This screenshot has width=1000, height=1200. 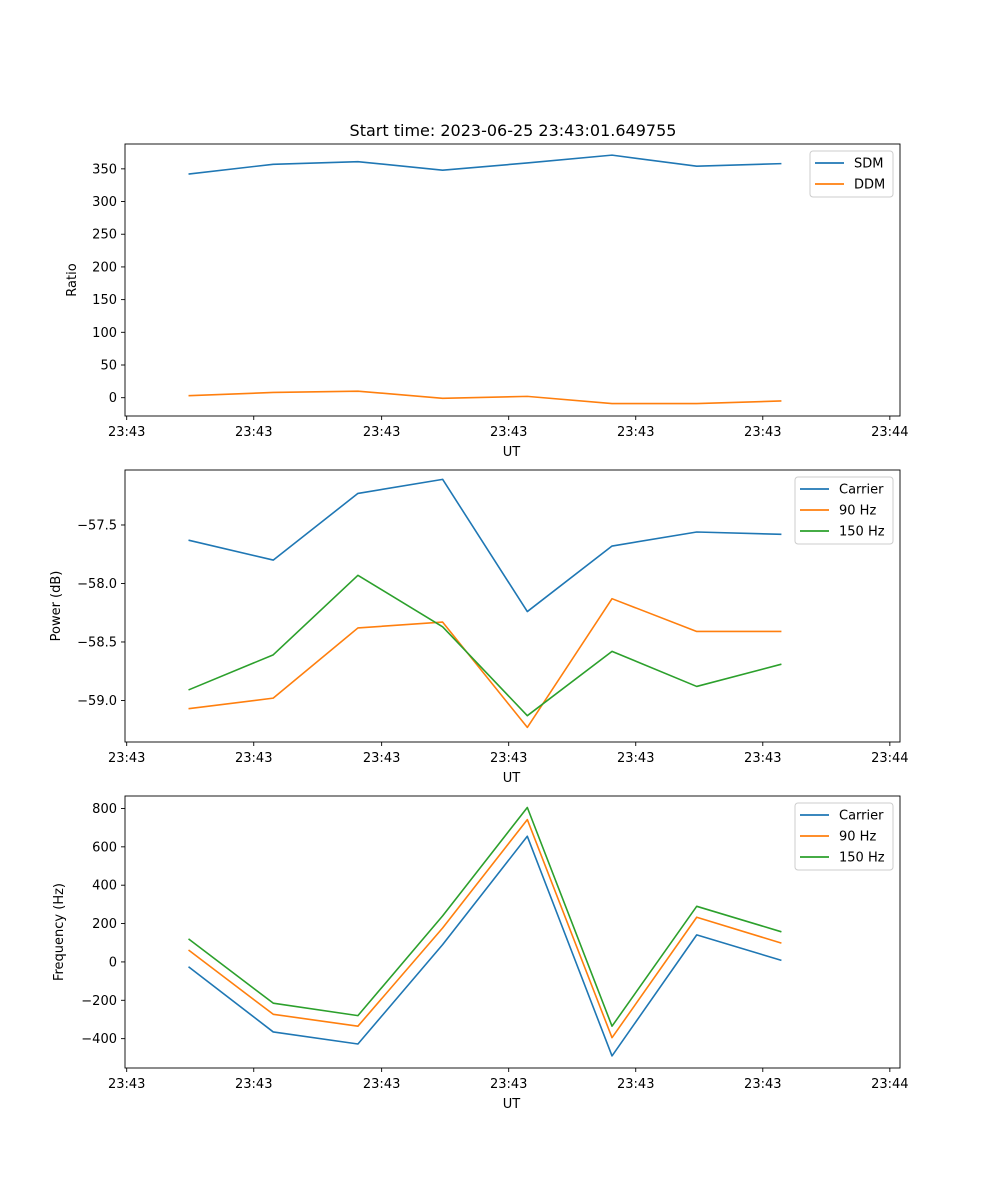 I want to click on figure-title: Start time: 2023-06-25 23:43:01.649755, so click(x=513, y=130).